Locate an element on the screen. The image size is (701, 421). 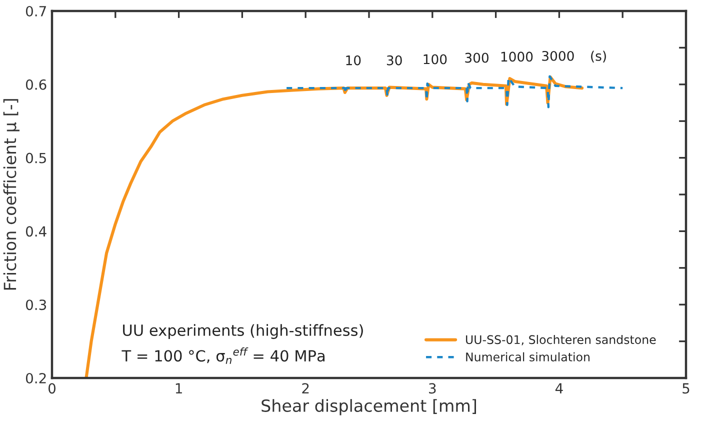
y-tick-label: 0.3 is located at coordinates (36, 305).